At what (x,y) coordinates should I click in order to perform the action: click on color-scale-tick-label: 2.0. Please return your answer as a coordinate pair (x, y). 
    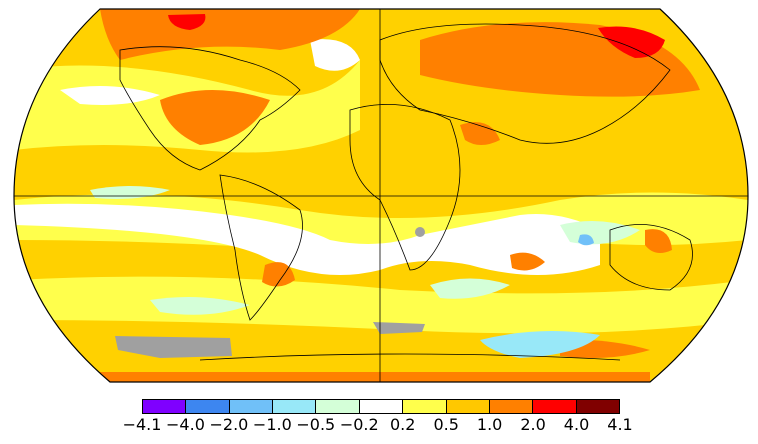
    Looking at the image, I should click on (533, 424).